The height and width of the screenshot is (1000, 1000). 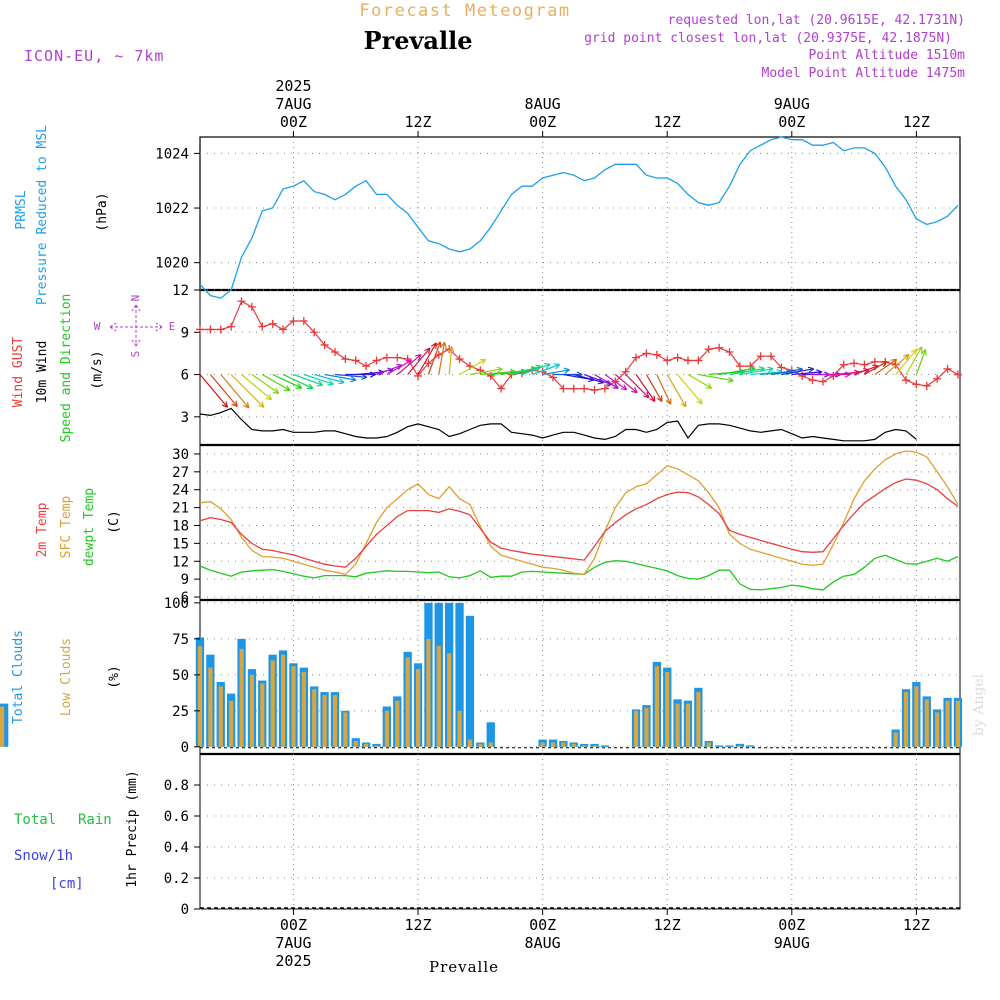 What do you see at coordinates (176, 848) in the screenshot?
I see `y-tick-label: 0.4` at bounding box center [176, 848].